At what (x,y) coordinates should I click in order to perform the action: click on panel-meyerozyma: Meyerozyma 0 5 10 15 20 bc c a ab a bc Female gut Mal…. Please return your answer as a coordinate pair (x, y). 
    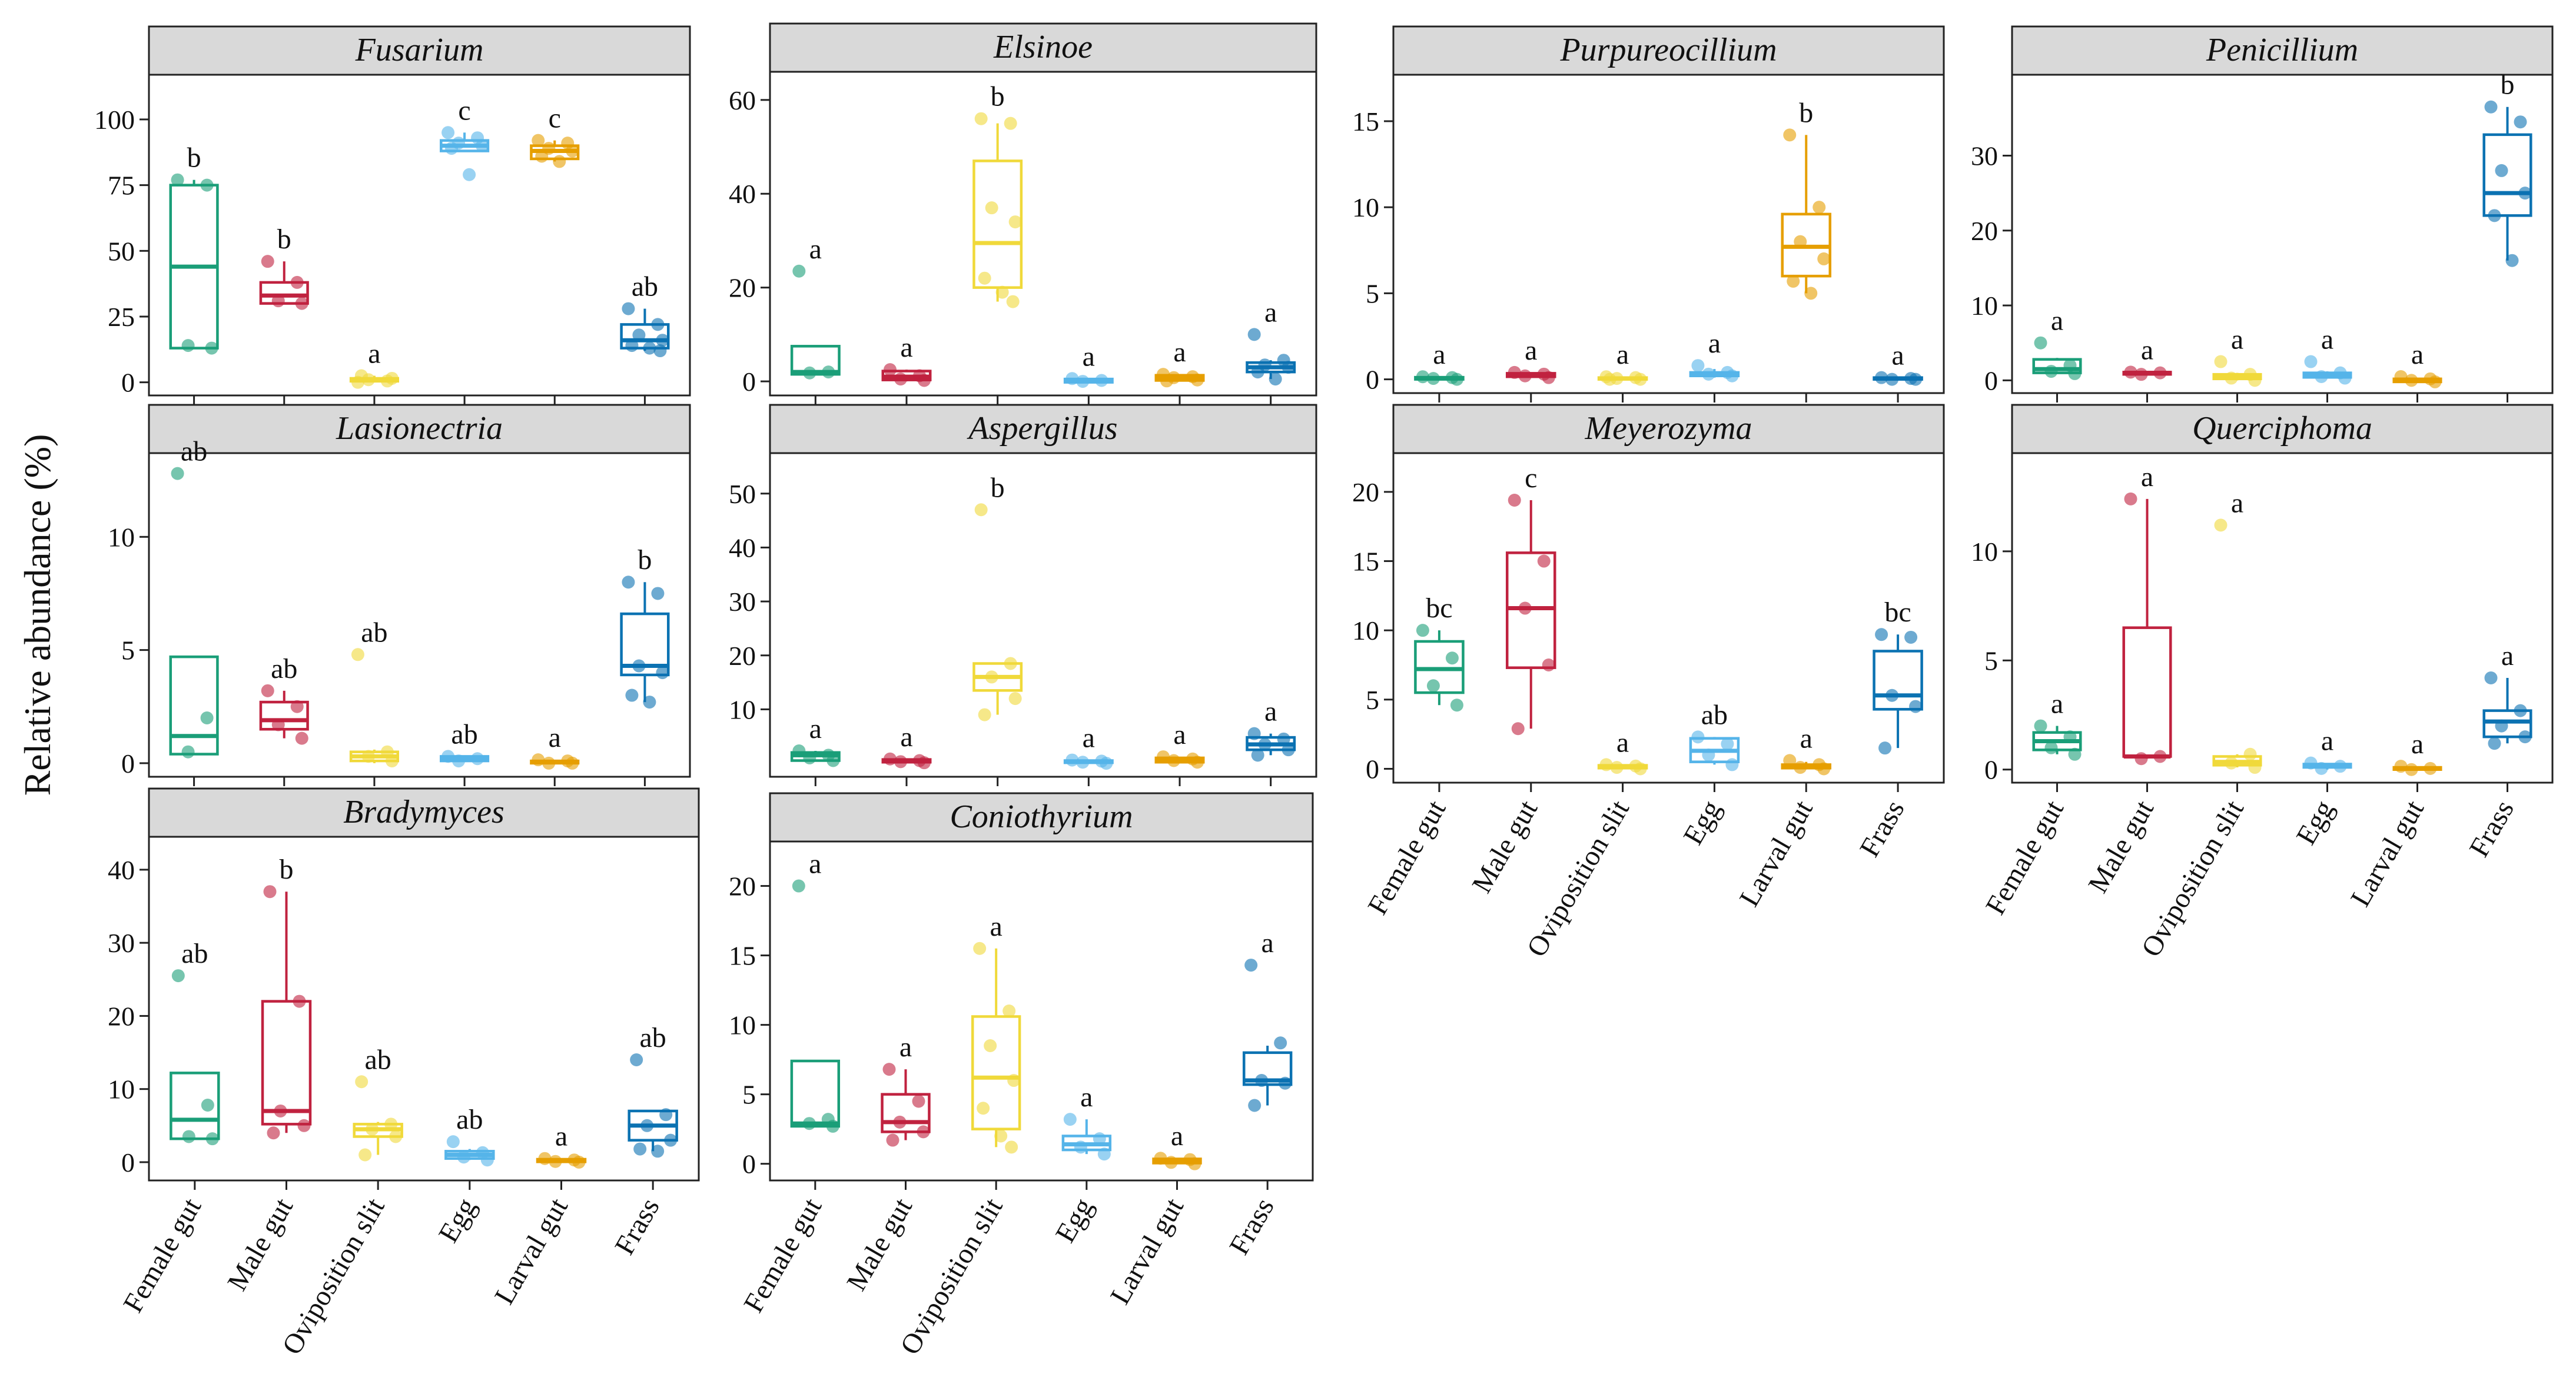
    Looking at the image, I should click on (1648, 683).